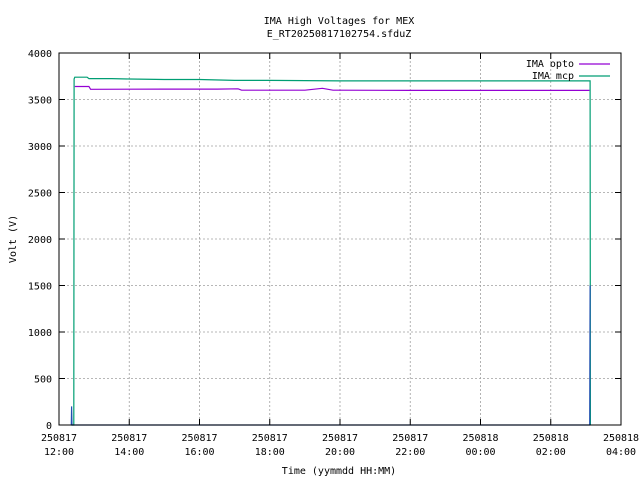  Describe the element at coordinates (43, 380) in the screenshot. I see `y-tick-label: 500` at that location.